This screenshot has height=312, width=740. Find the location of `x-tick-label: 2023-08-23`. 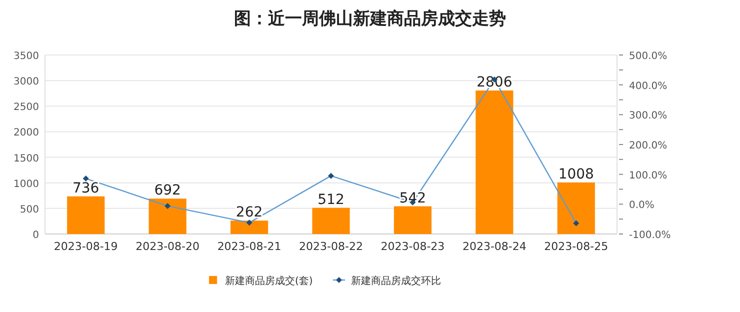

x-tick-label: 2023-08-23 is located at coordinates (412, 246).